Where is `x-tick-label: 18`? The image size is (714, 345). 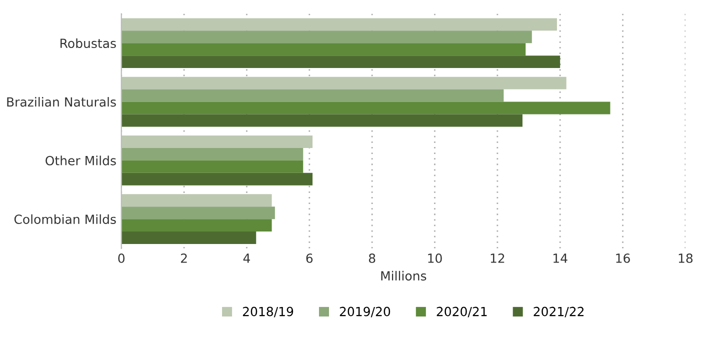
x-tick-label: 18 is located at coordinates (685, 258).